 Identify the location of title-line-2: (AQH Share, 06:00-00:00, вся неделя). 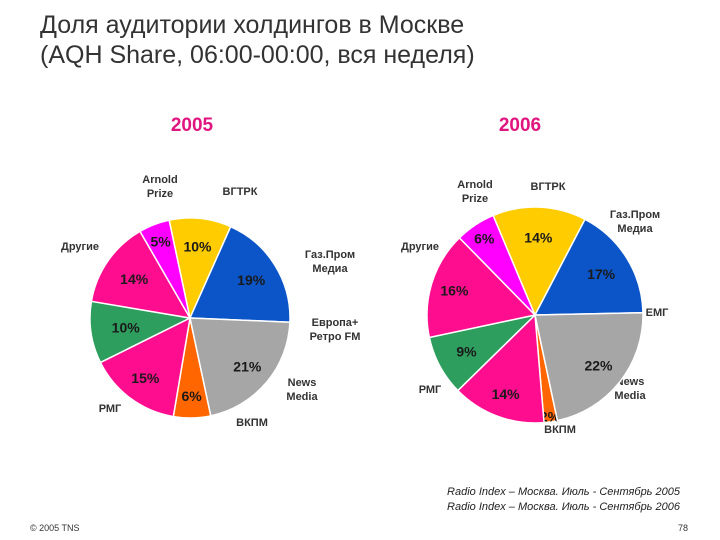
(257, 55).